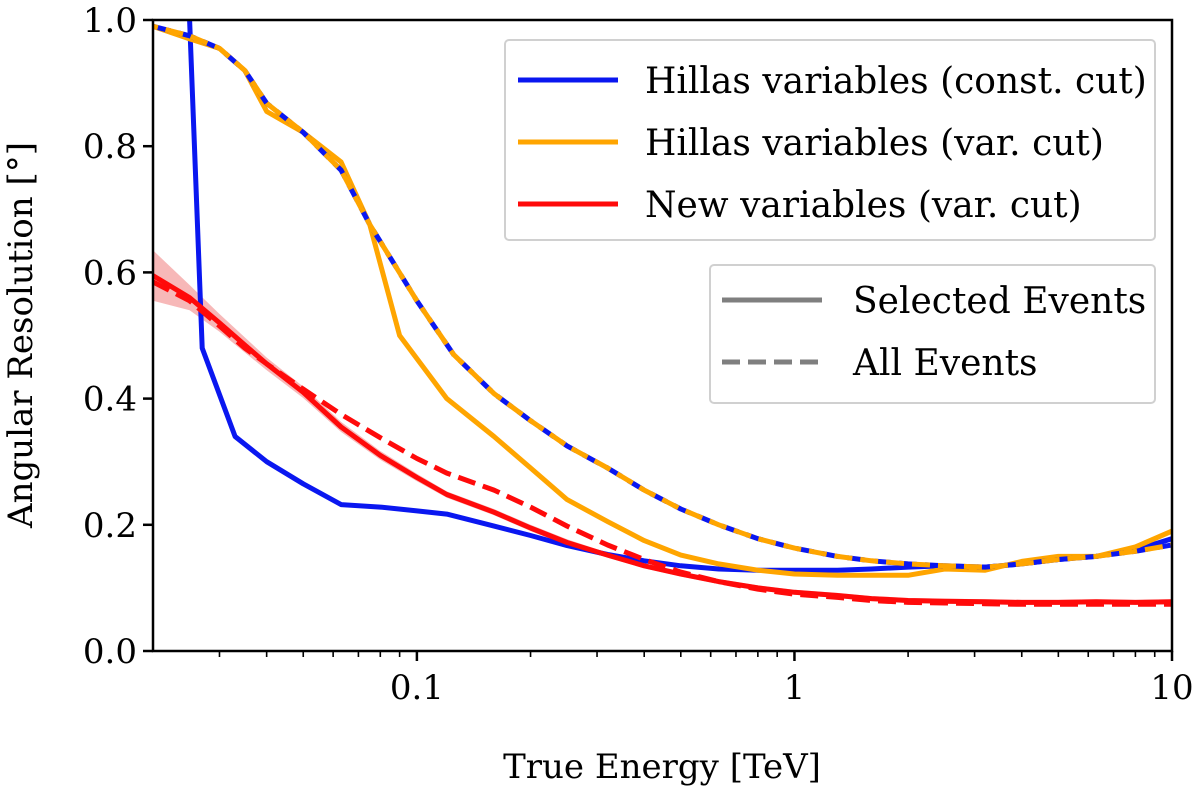 The width and height of the screenshot is (1200, 788). What do you see at coordinates (999, 301) in the screenshot?
I see `legend-style-label: Selected Events` at bounding box center [999, 301].